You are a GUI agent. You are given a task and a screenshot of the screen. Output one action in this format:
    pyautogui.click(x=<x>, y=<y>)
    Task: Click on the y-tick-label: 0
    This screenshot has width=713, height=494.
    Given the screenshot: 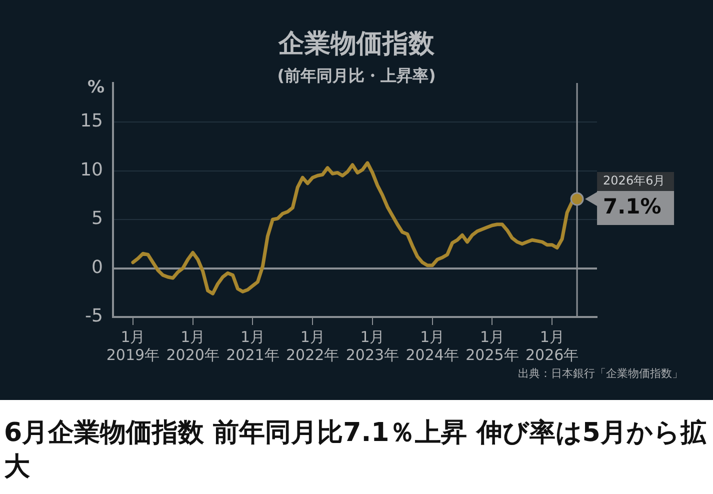 What is the action you would take?
    pyautogui.click(x=97, y=267)
    